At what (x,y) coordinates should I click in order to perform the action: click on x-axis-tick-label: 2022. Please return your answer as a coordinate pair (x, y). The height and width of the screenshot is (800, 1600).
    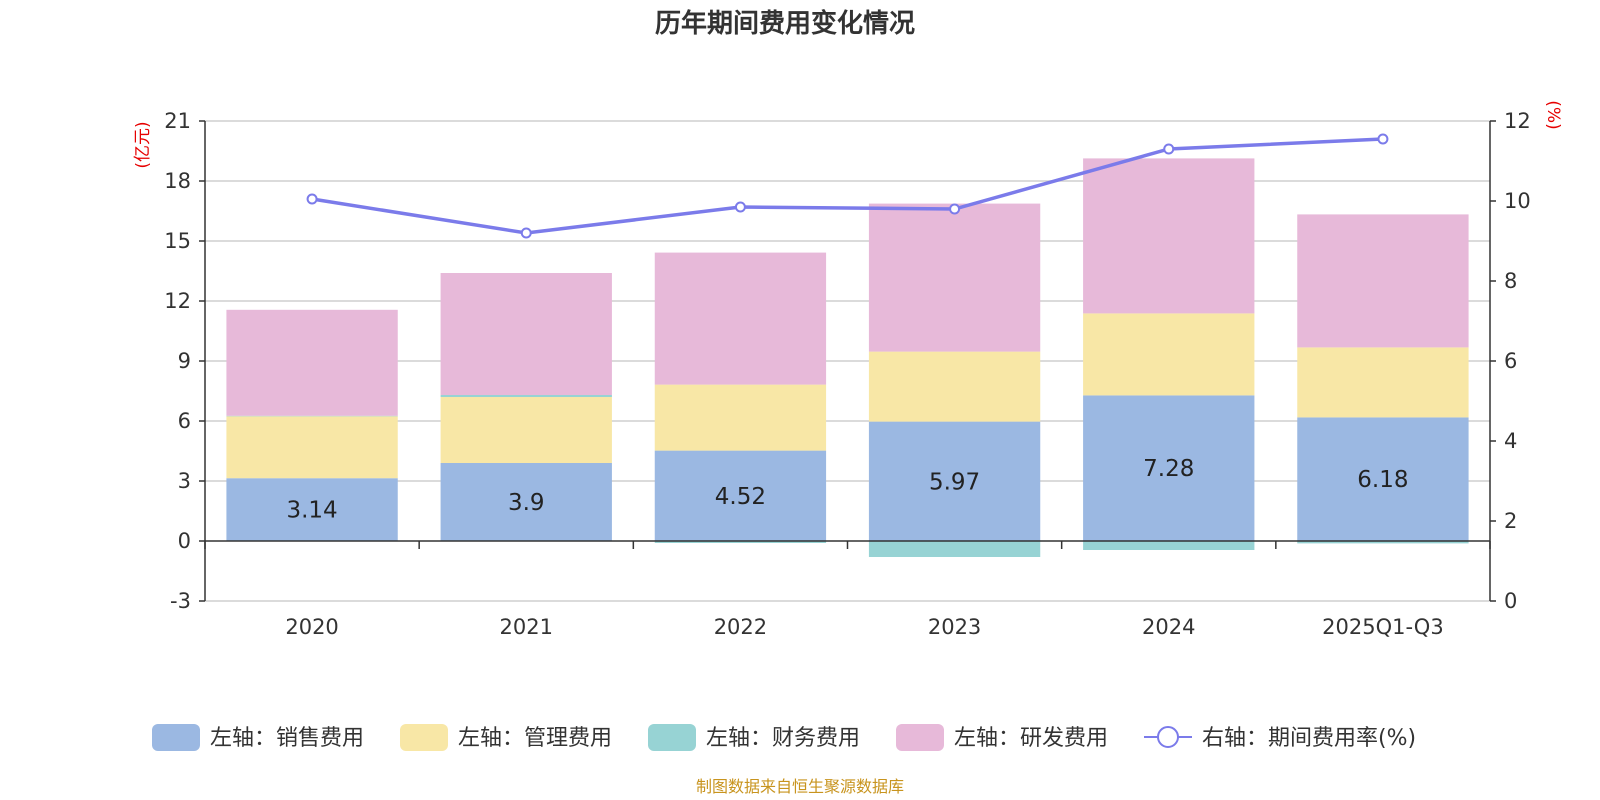
    Looking at the image, I should click on (740, 627).